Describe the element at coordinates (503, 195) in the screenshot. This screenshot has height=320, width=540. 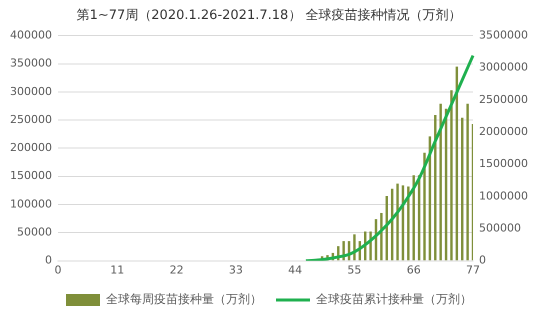
I see `y2-tick-label: 1000000` at that location.